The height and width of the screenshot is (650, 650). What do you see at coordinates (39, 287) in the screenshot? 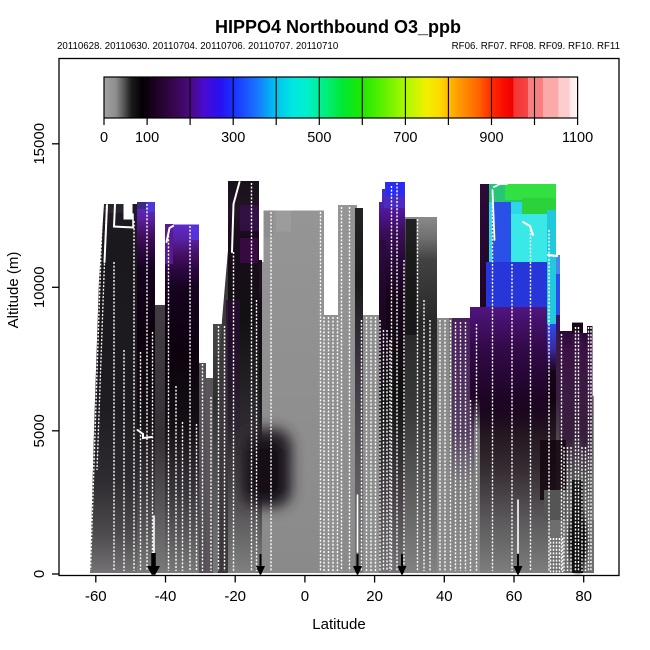
I see `svg-text: 10000` at bounding box center [39, 287].